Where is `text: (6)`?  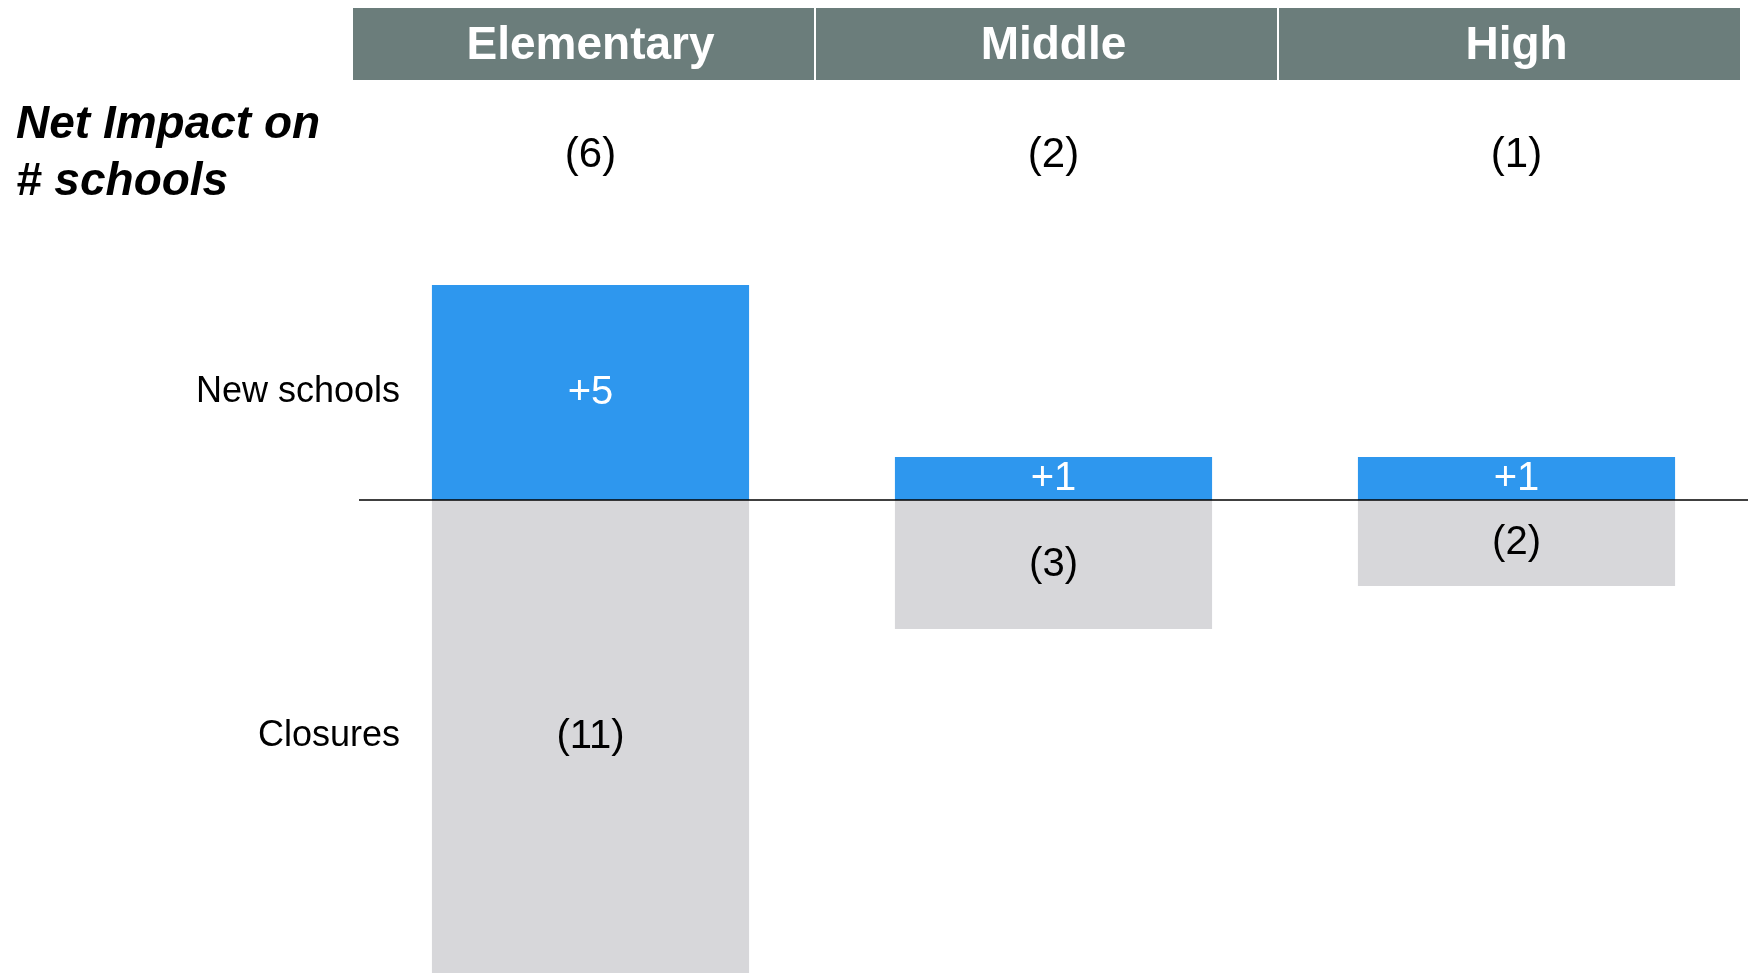 text: (6) is located at coordinates (590, 152).